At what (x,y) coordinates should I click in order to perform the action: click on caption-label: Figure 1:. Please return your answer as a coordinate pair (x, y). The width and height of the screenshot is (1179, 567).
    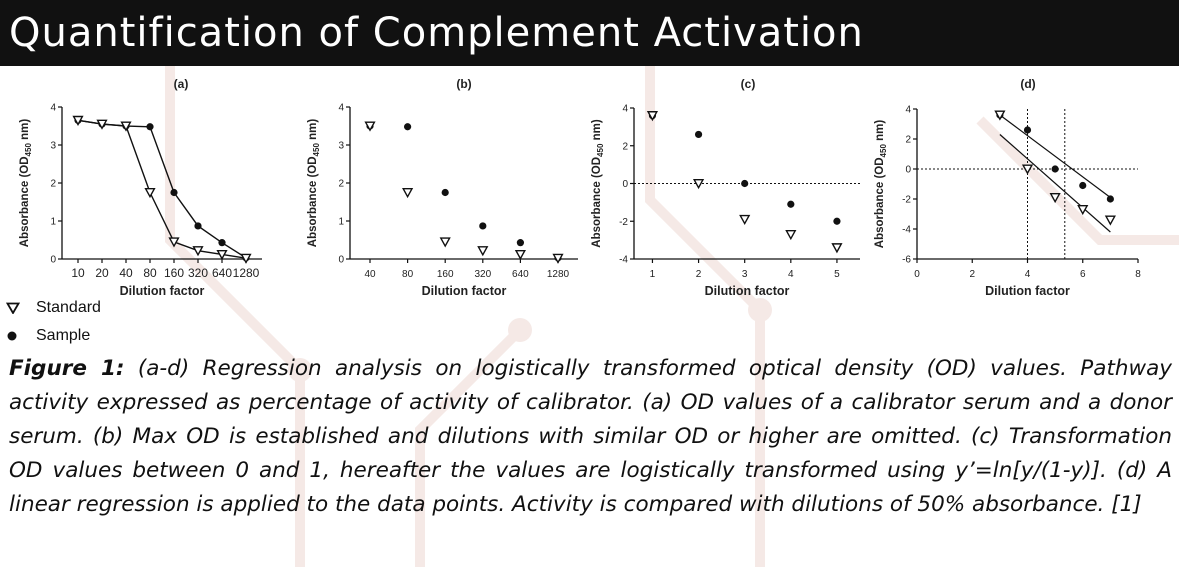
    Looking at the image, I should click on (67, 368).